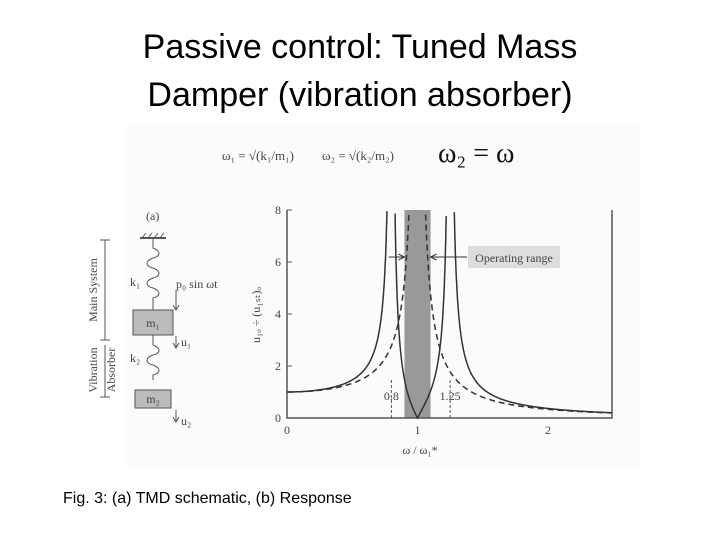 This screenshot has height=540, width=720. I want to click on label: m₁, so click(153, 323).